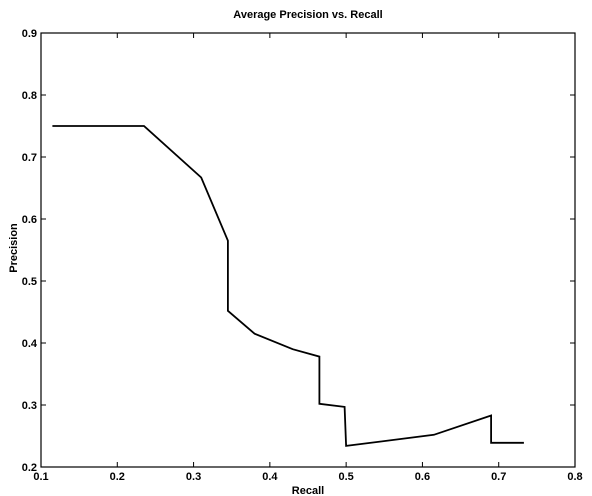 The image size is (592, 496). Describe the element at coordinates (117, 477) in the screenshot. I see `x-tick-label: 0.2` at that location.